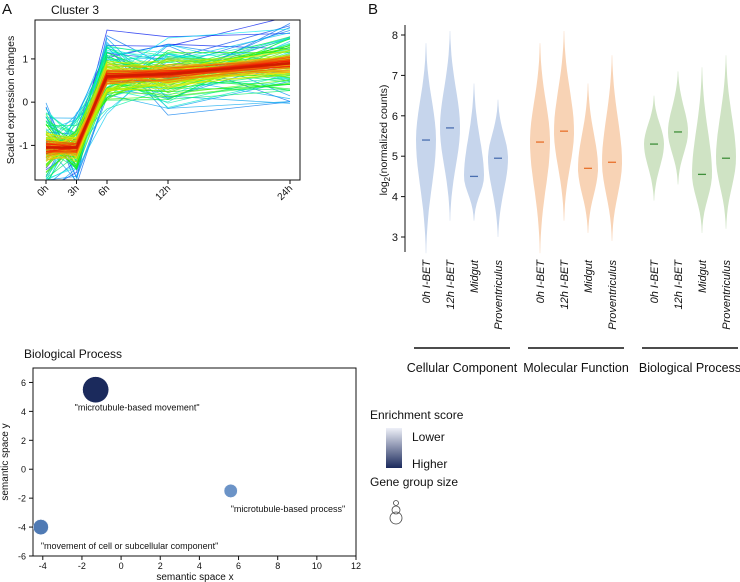 The height and width of the screenshot is (582, 740). What do you see at coordinates (23, 441) in the screenshot?
I see `y-tick-label: 2` at bounding box center [23, 441].